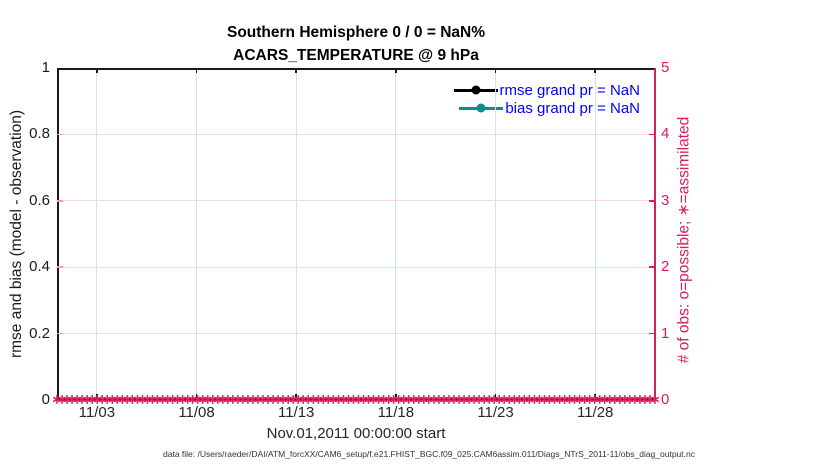  What do you see at coordinates (196, 412) in the screenshot?
I see `x-tick-label: 11/08` at bounding box center [196, 412].